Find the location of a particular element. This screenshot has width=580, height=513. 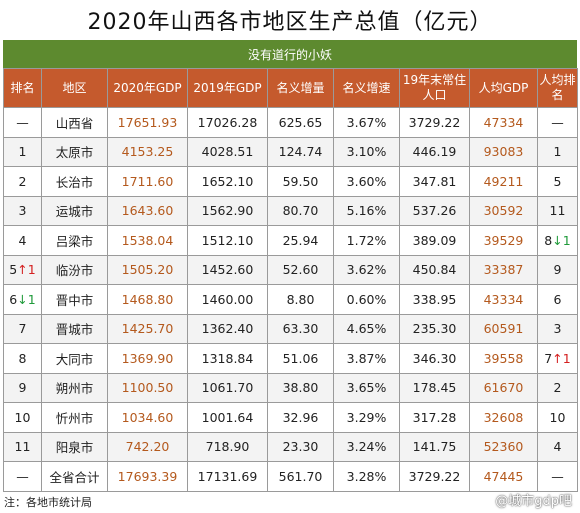

cell-gdp-2020: 1643.60 is located at coordinates (147, 210).